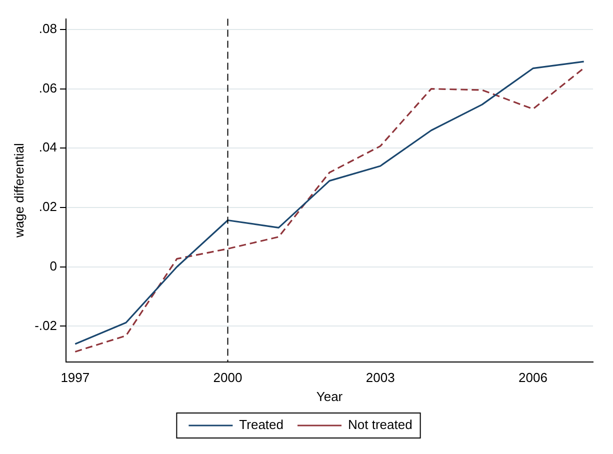 This screenshot has height=454, width=613. What do you see at coordinates (75, 378) in the screenshot?
I see `x-tick-label: 1997` at bounding box center [75, 378].